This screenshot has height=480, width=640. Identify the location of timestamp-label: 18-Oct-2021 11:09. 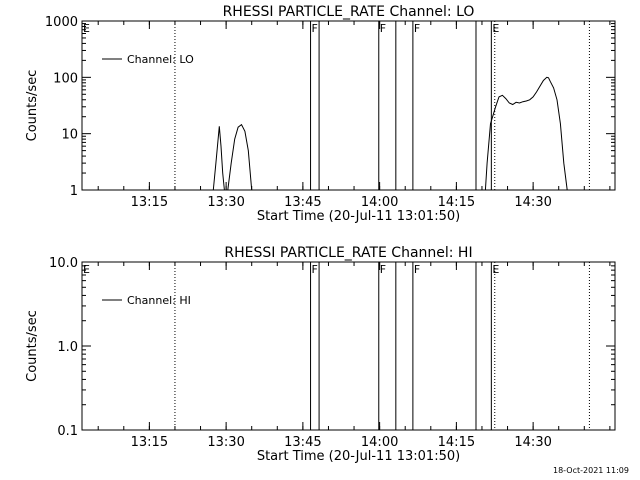
(591, 470).